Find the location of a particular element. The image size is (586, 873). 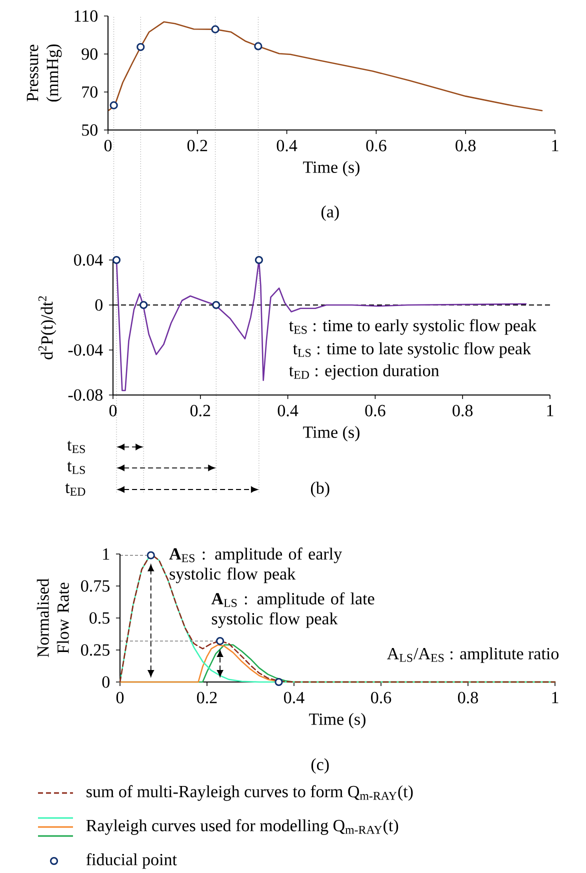

y-tick-label: -0.04 is located at coordinates (85, 350).